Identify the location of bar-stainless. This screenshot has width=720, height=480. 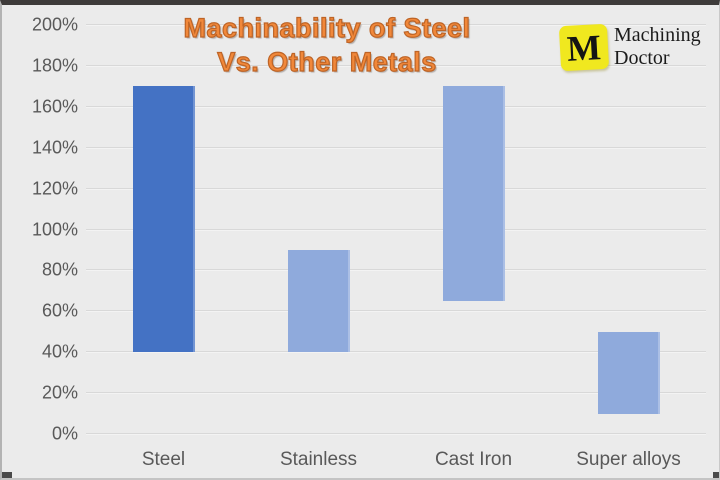
(318, 301).